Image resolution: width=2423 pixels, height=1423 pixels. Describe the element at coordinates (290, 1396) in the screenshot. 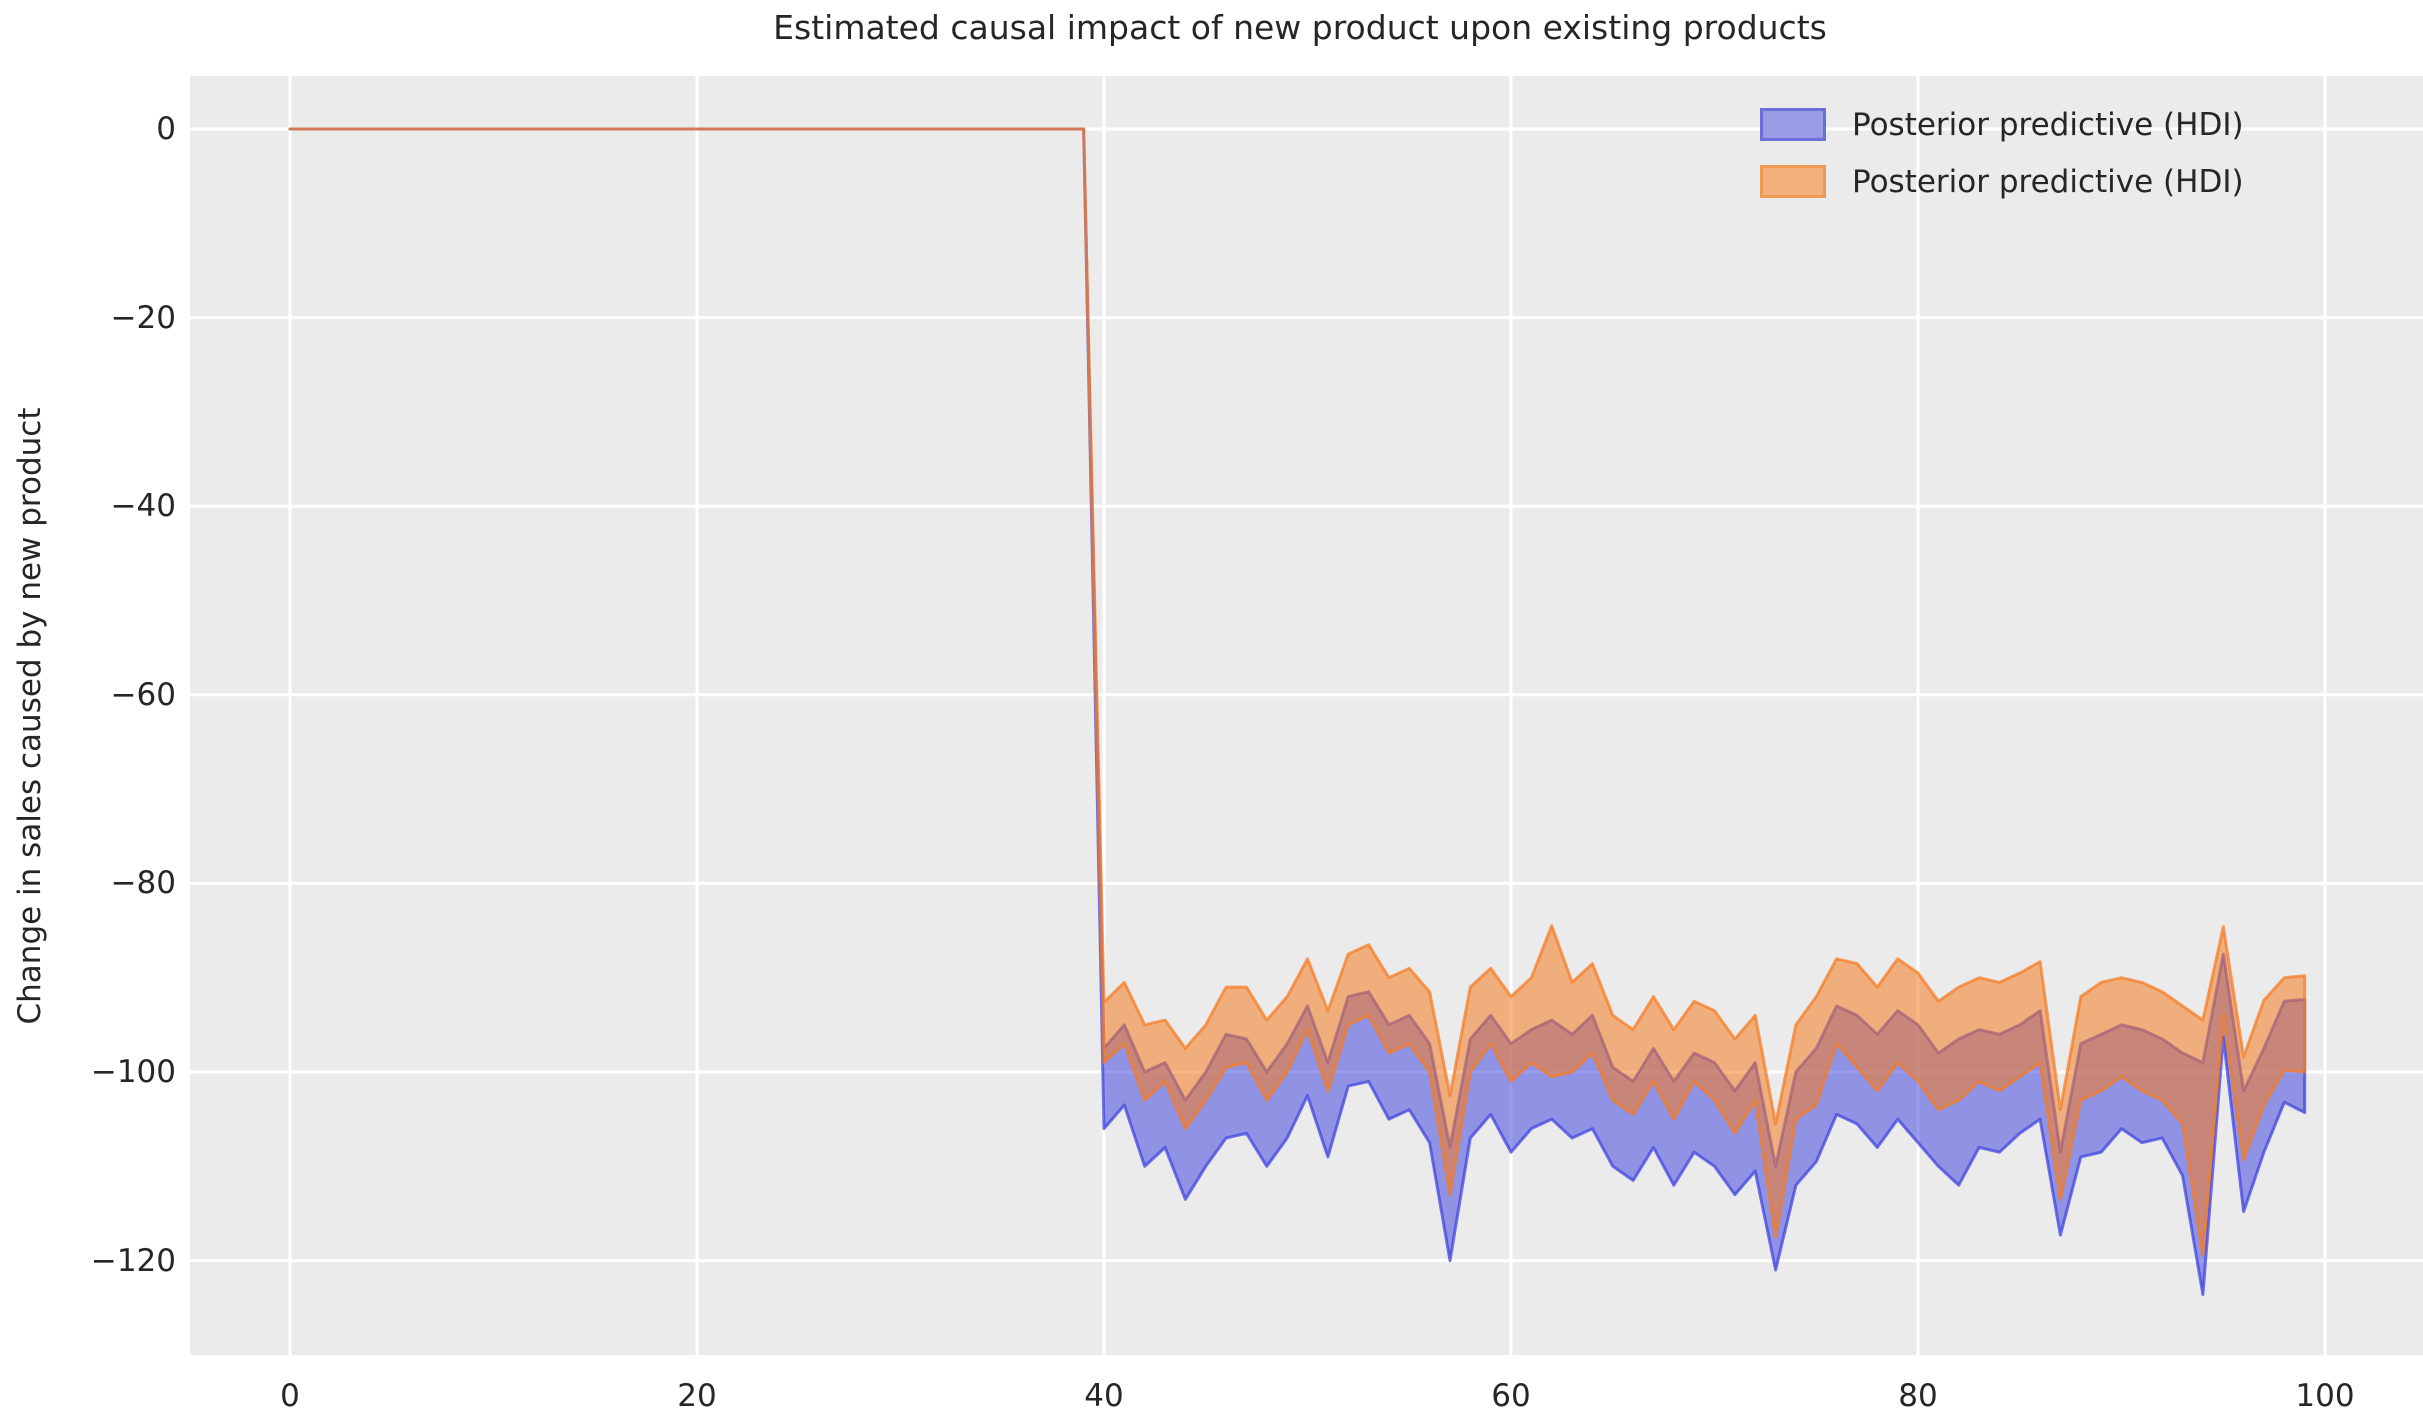

I see `x-tick-label: 0` at that location.